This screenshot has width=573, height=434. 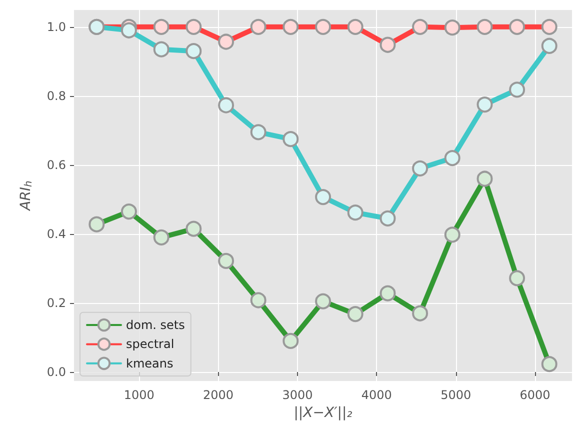 What do you see at coordinates (376, 395) in the screenshot?
I see `x-tick-label: 4000` at bounding box center [376, 395].